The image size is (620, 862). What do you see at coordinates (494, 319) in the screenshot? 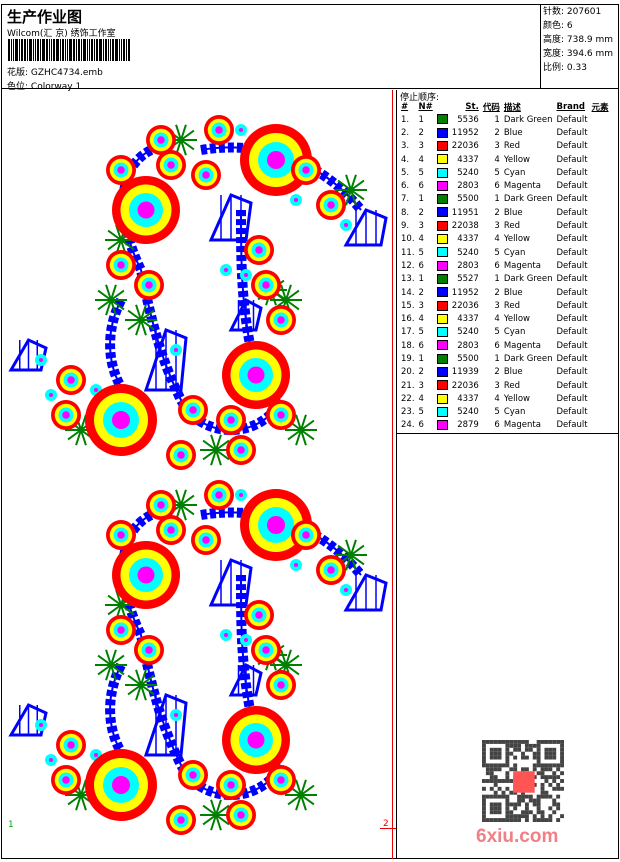
I see `color-row: 16. 4 4337 4 Yellow Default` at bounding box center [494, 319].